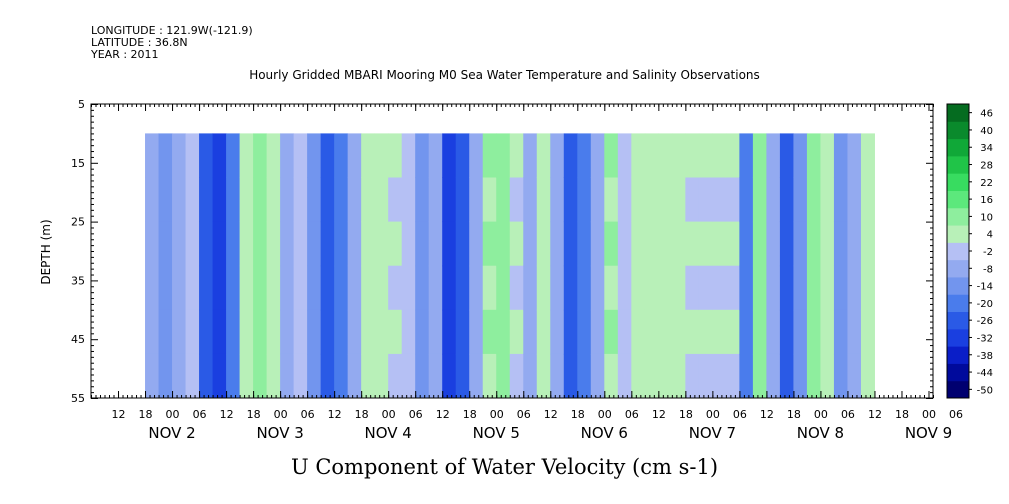  I want to click on x-tick-label: 12, so click(443, 414).